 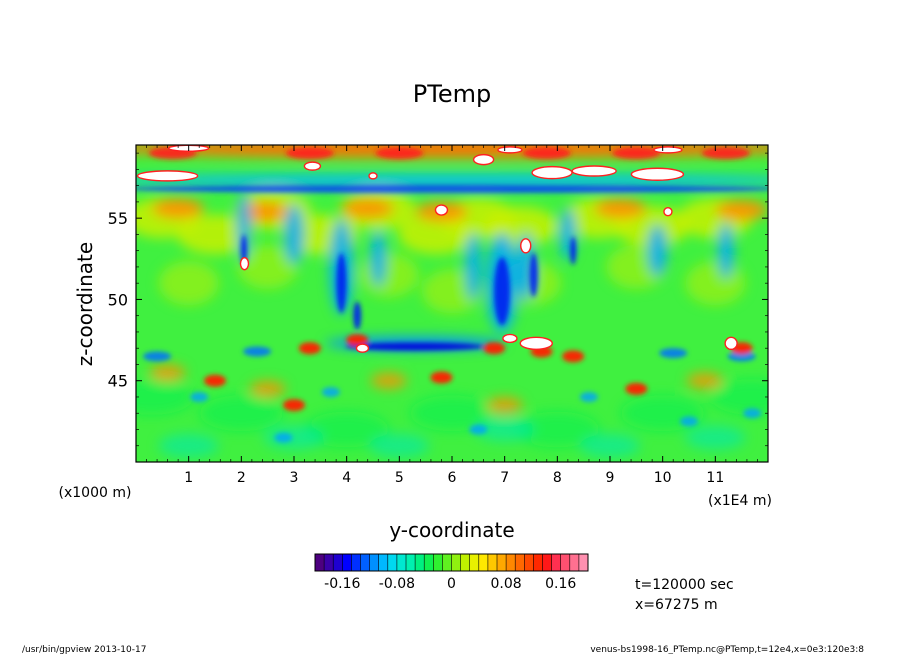 I want to click on colorbar-frame, so click(x=451, y=562).